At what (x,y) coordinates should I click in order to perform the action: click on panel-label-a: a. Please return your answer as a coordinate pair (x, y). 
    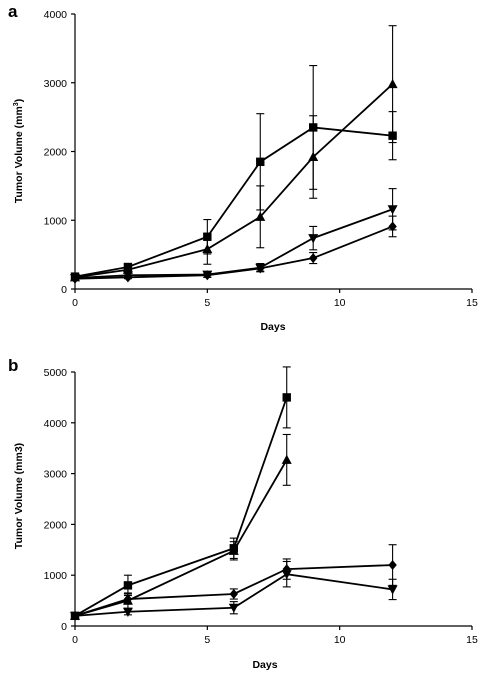
    Looking at the image, I should click on (13, 11).